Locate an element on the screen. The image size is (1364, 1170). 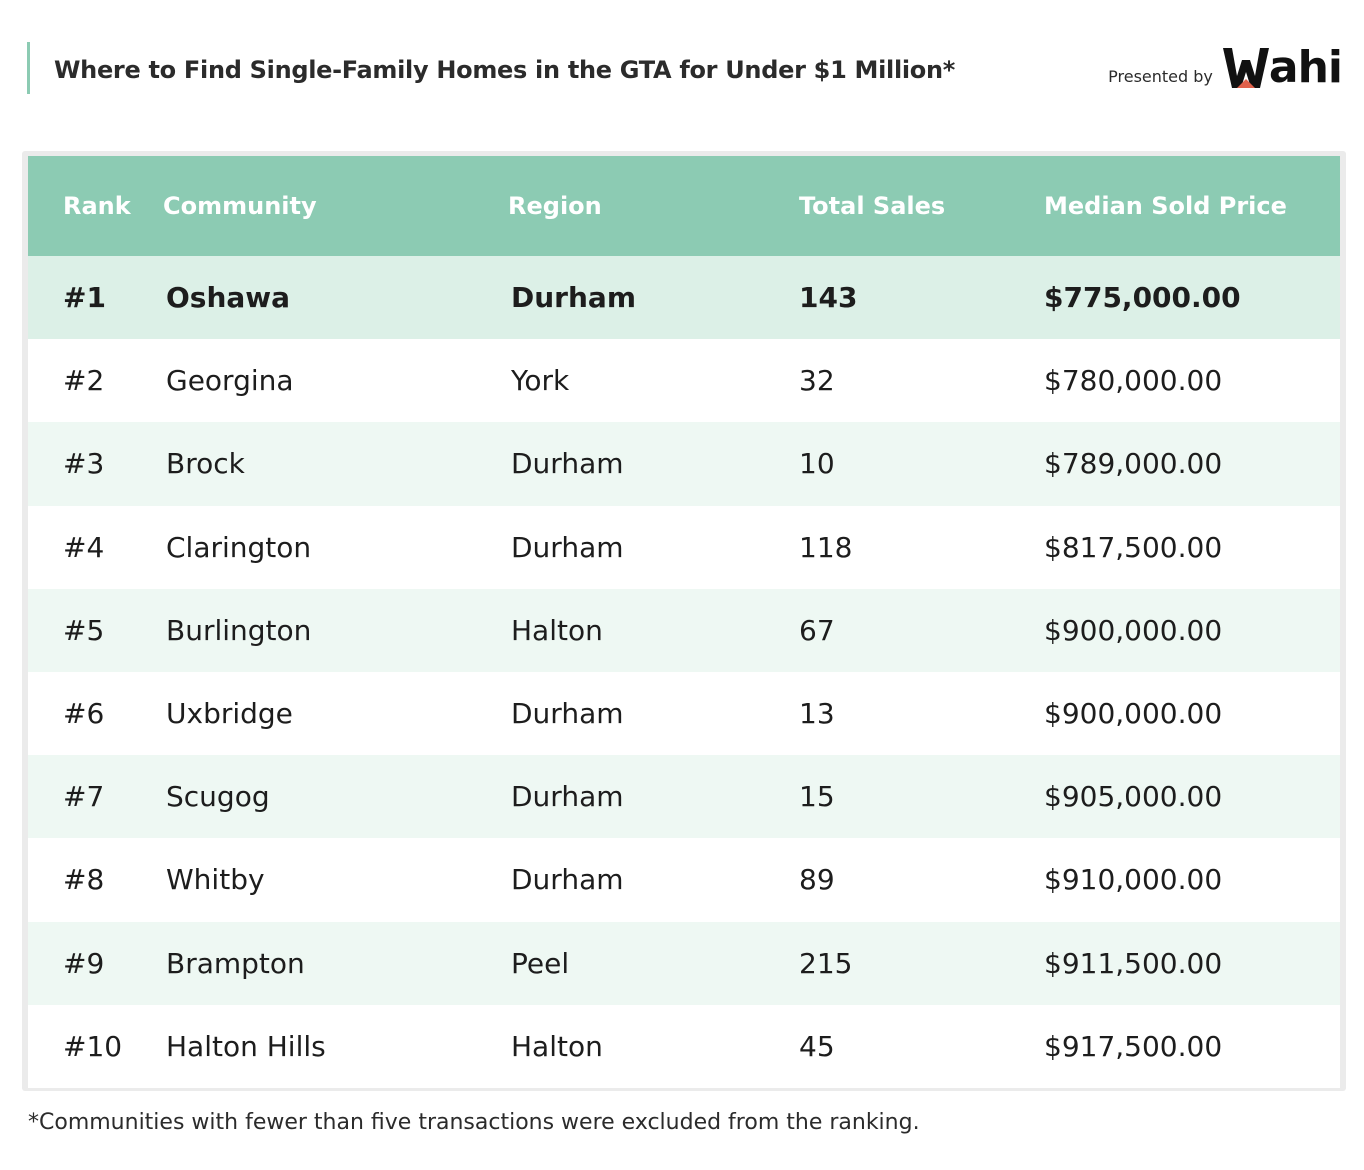
total-sales-cell: 45 is located at coordinates (817, 1046).